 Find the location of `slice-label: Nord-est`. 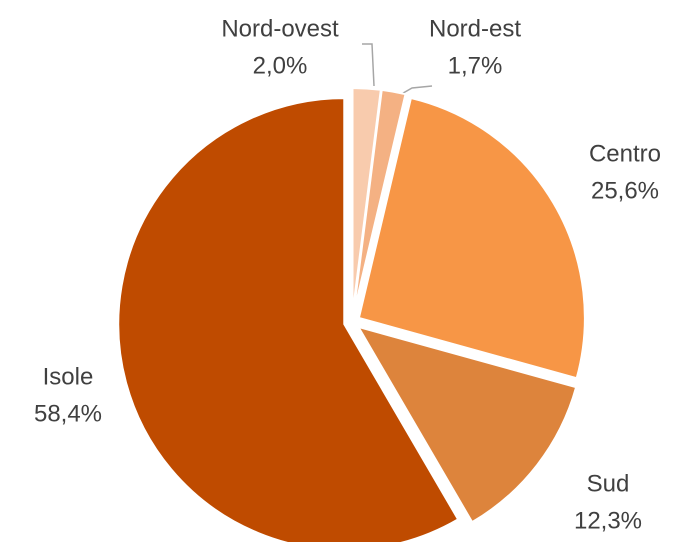

slice-label: Nord-est is located at coordinates (475, 28).